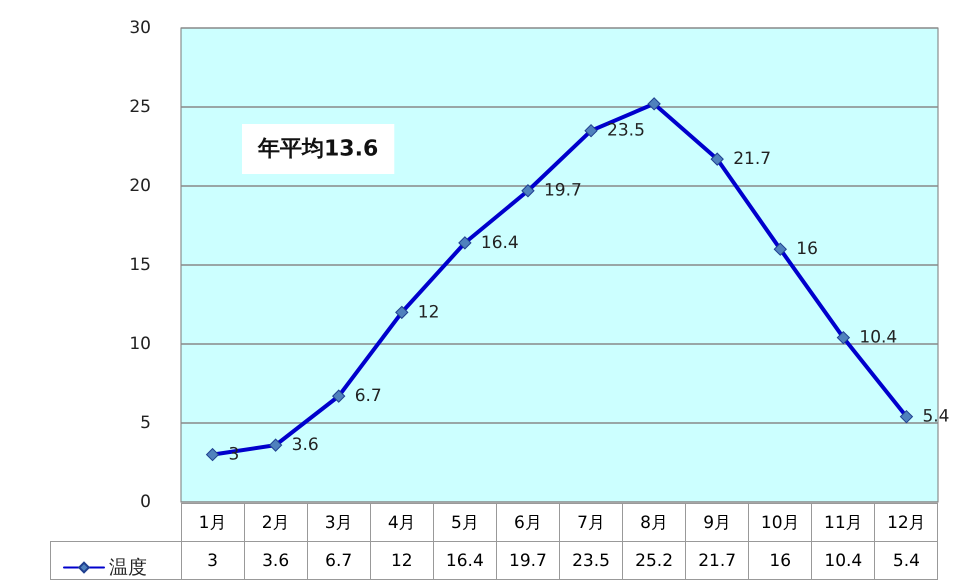 This screenshot has width=959, height=583. I want to click on data-label: 6.7, so click(338, 561).